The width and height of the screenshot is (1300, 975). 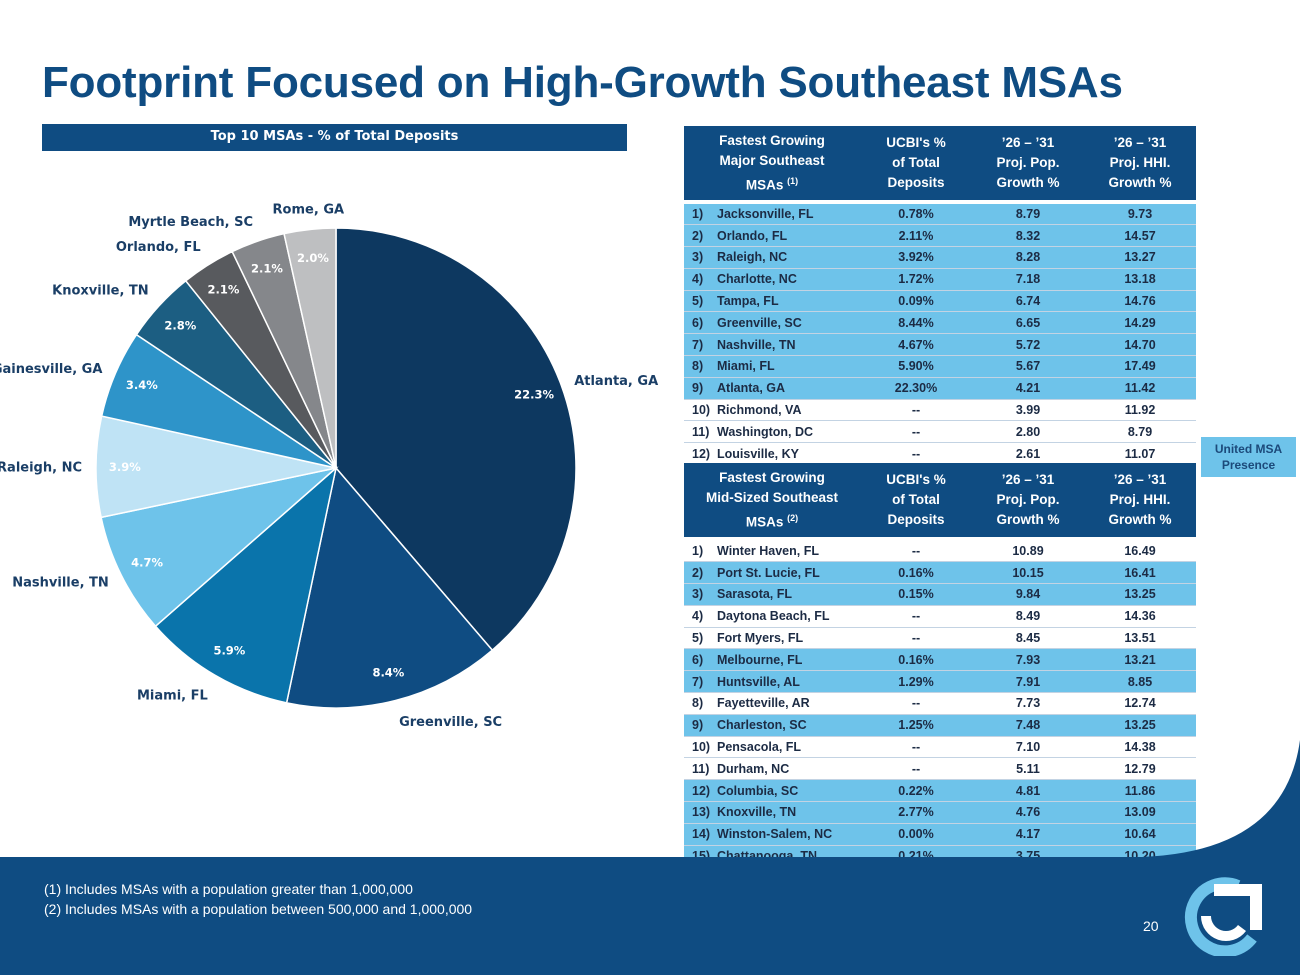 What do you see at coordinates (1028, 703) in the screenshot?
I see `pop-growth-cell: 7.73` at bounding box center [1028, 703].